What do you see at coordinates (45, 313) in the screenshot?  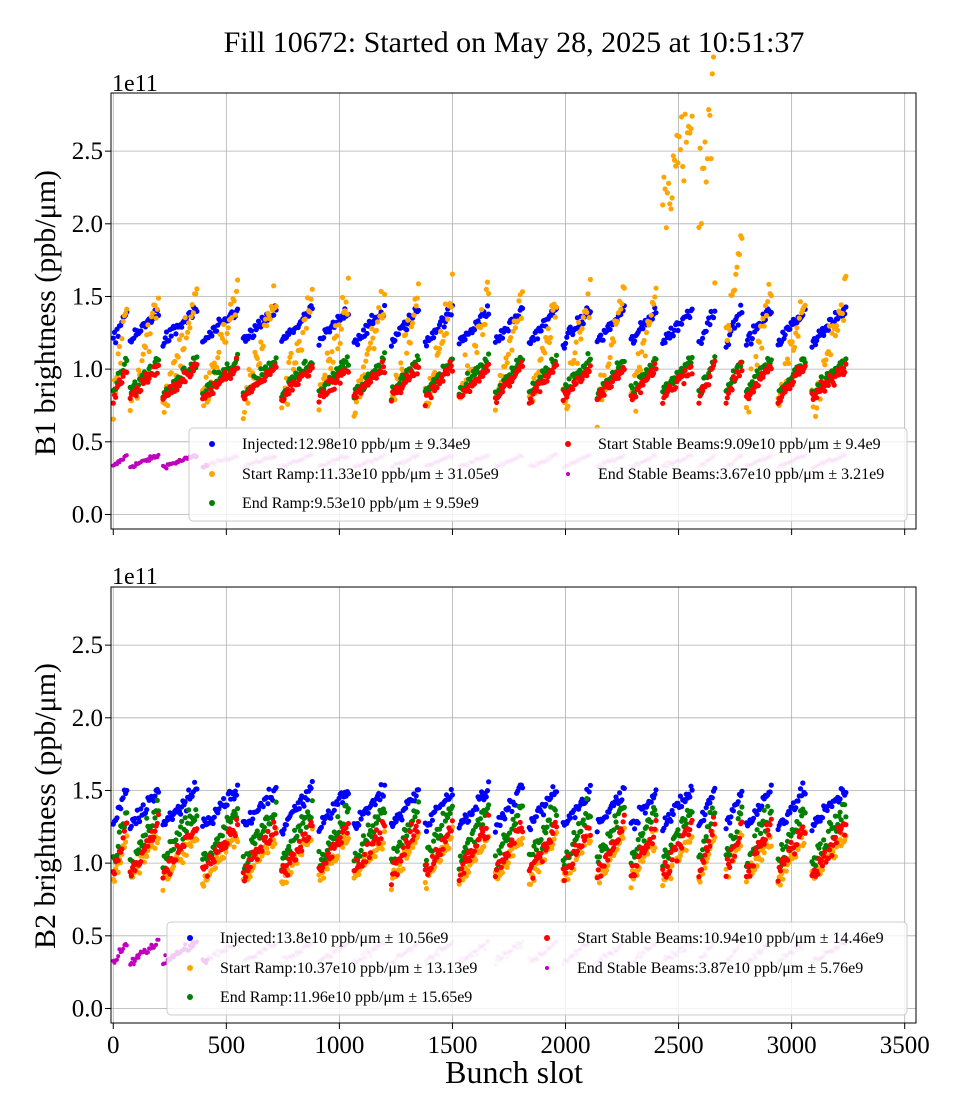 I see `y-axis-label-b1: B1 brightness (ppb/μm)` at bounding box center [45, 313].